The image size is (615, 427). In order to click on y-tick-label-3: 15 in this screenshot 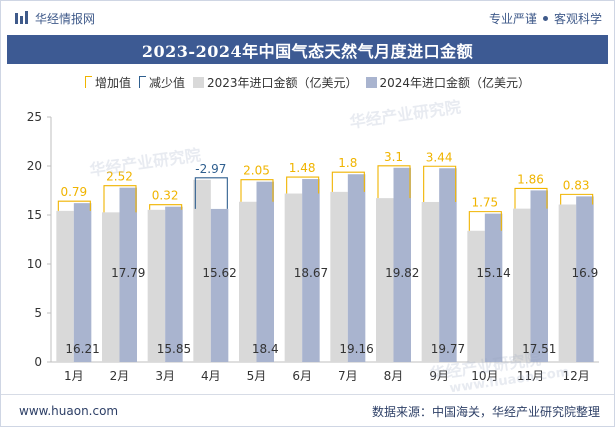, I will do `click(34, 215)`.